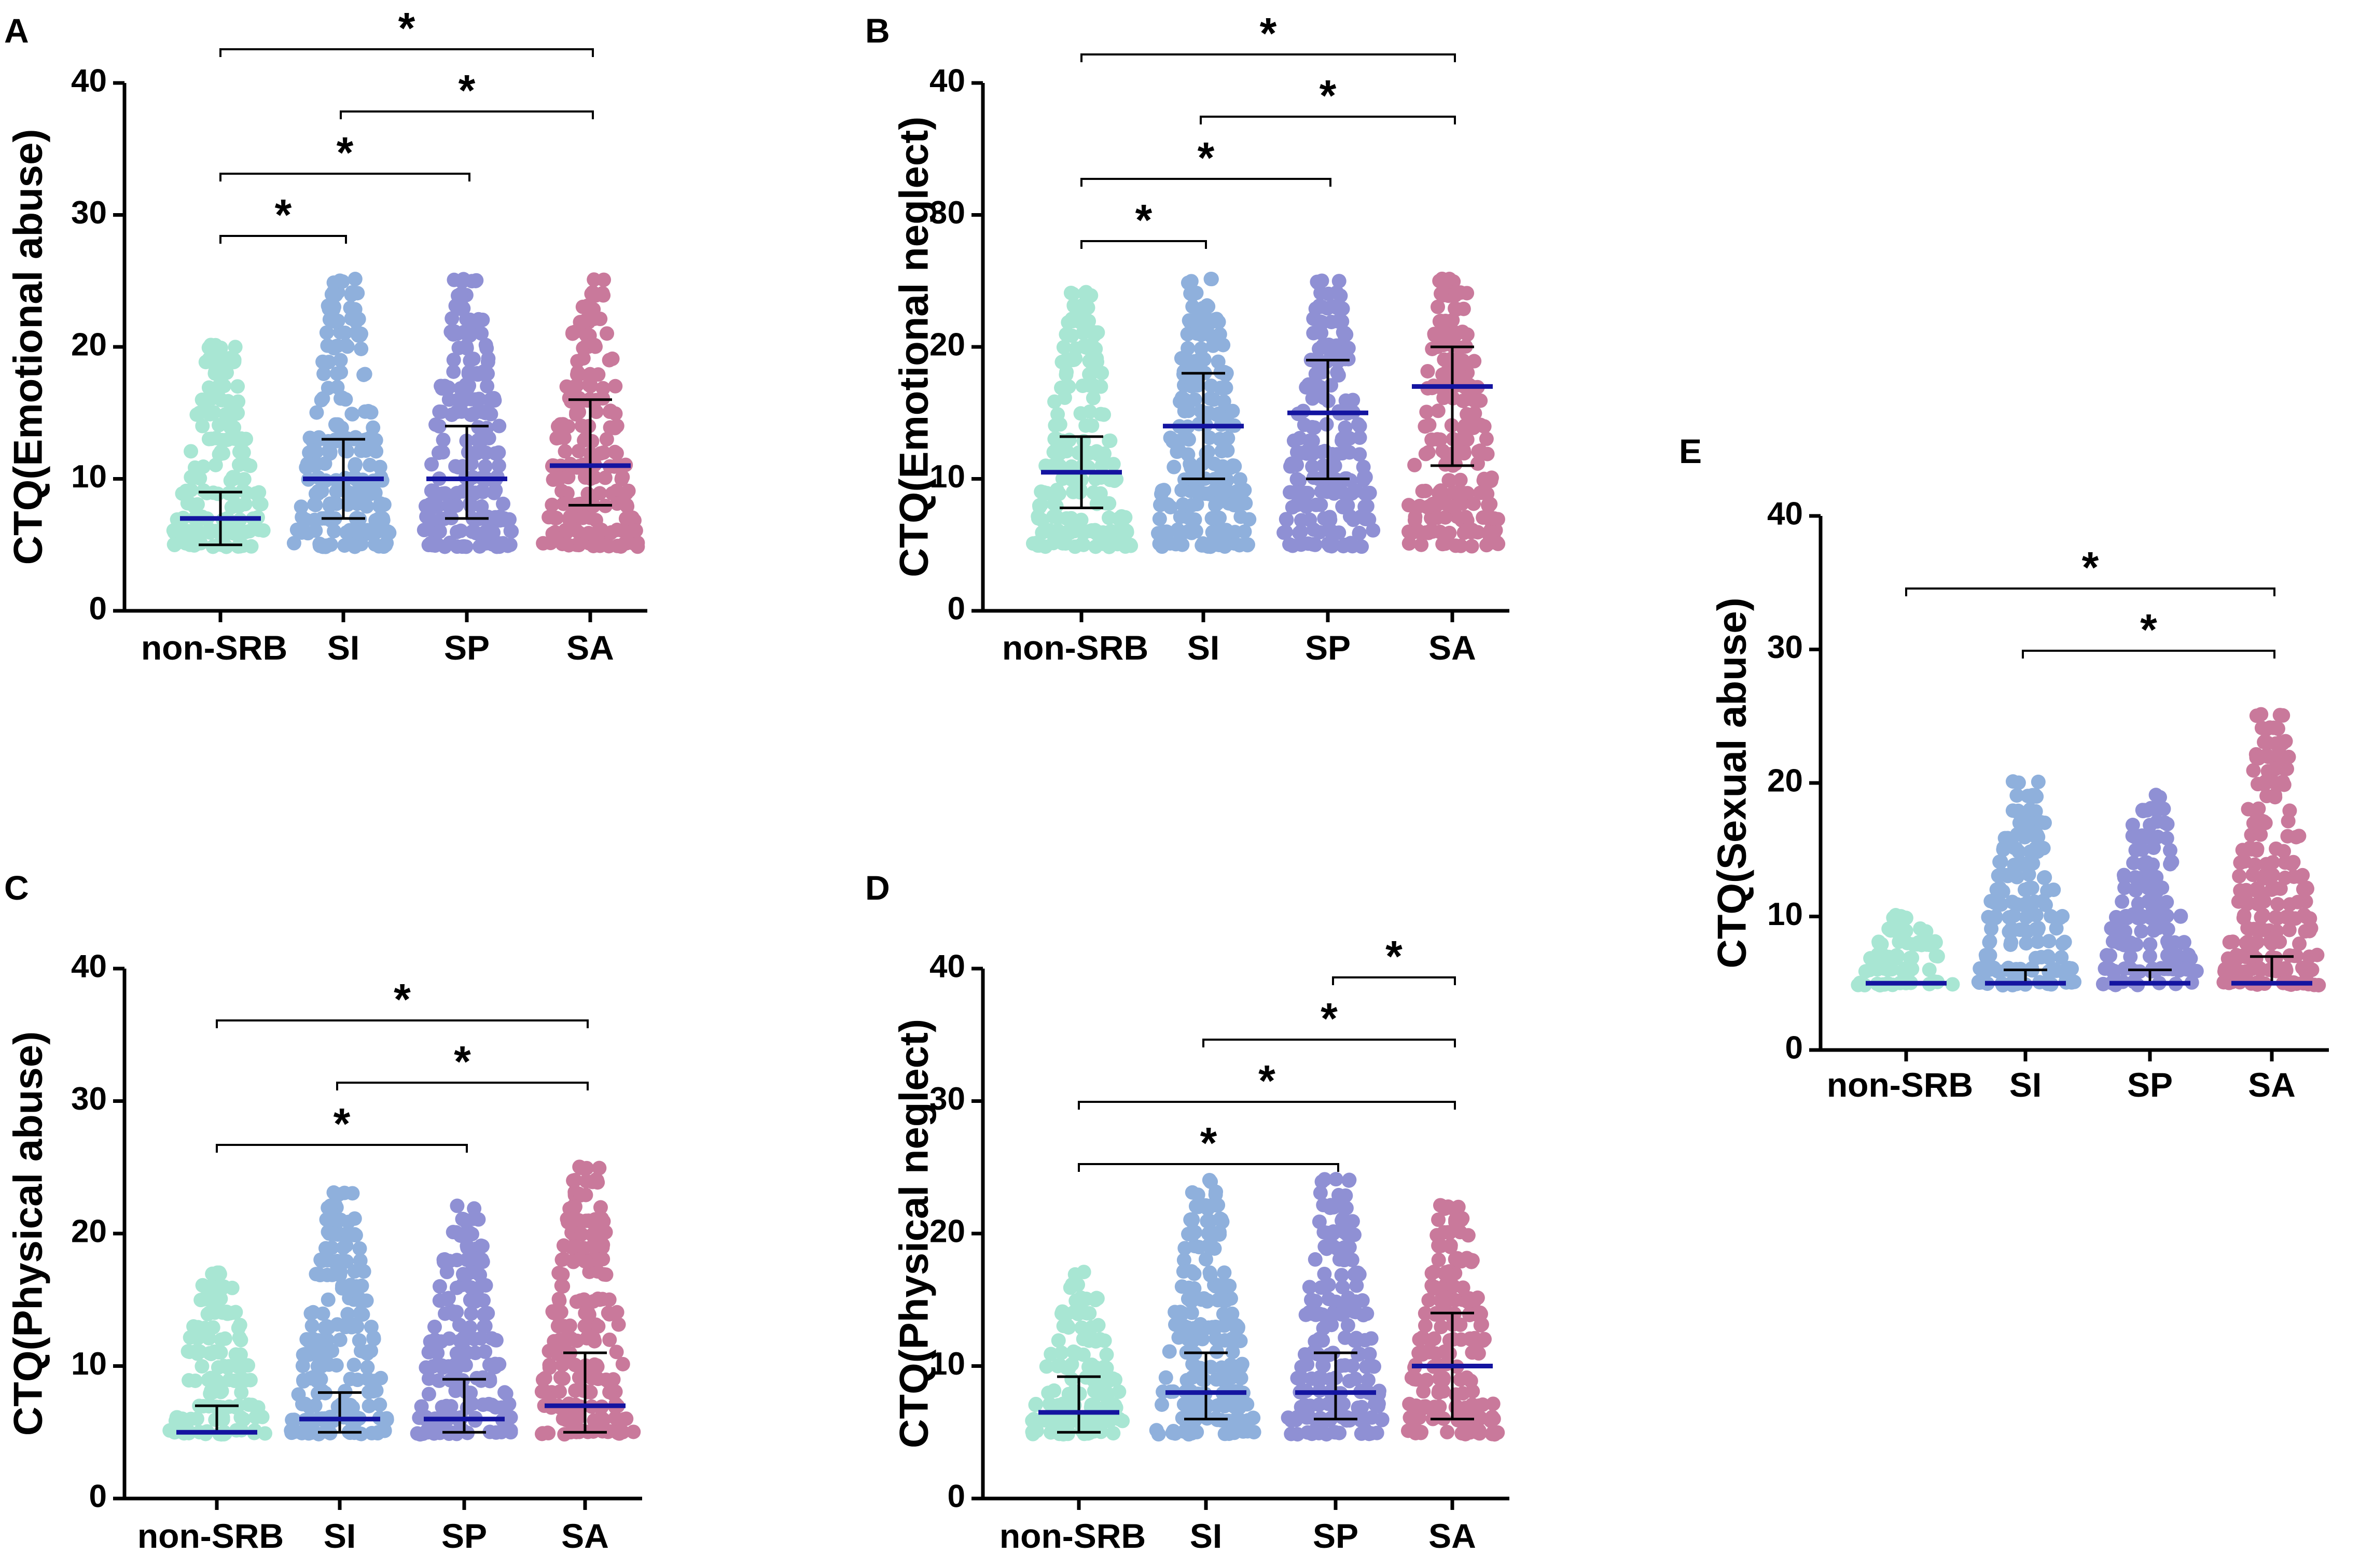 The width and height of the screenshot is (2360, 1568). What do you see at coordinates (464, 1406) in the screenshot?
I see `error-bar-SP` at bounding box center [464, 1406].